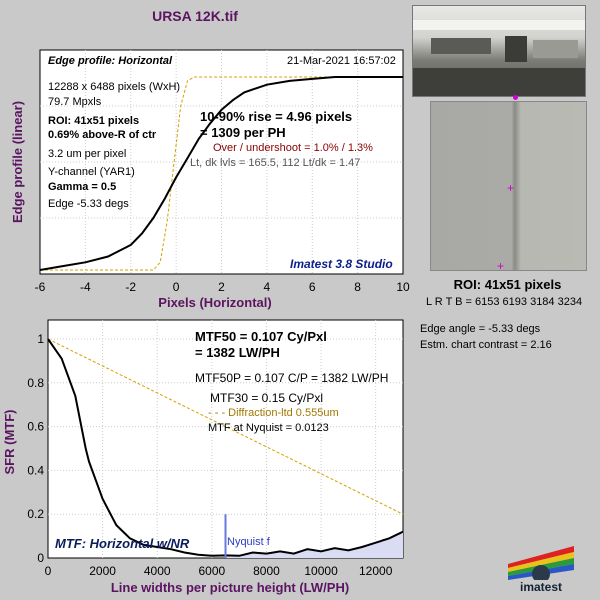 The image size is (600, 600). What do you see at coordinates (102, 571) in the screenshot?
I see `mtf-x-tick: 2000` at bounding box center [102, 571].